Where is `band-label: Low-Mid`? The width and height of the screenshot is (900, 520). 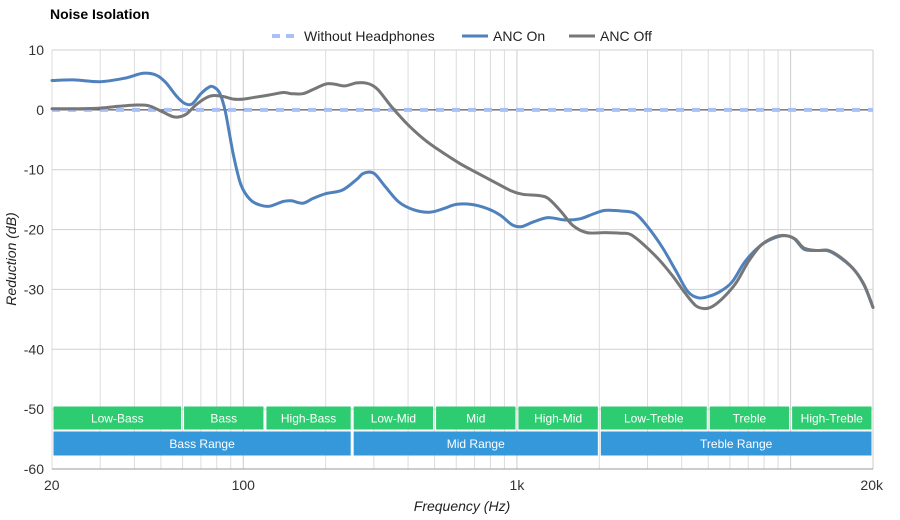 band-label: Low-Mid is located at coordinates (393, 419).